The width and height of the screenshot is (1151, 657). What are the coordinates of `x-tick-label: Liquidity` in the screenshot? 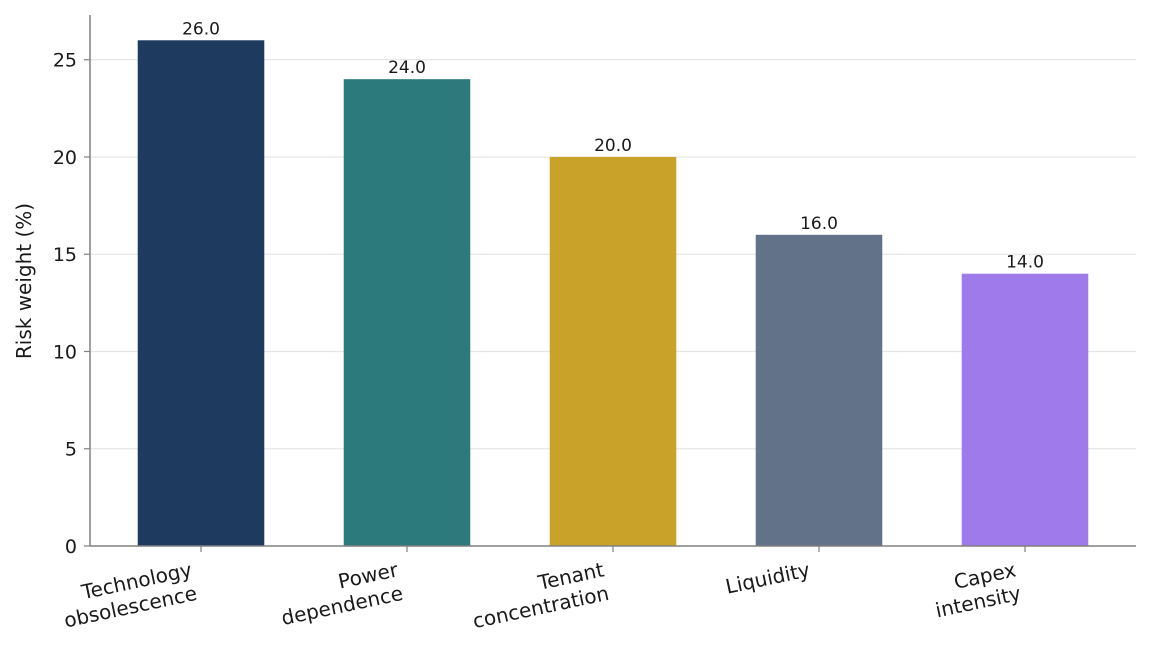 It's located at (767, 577).